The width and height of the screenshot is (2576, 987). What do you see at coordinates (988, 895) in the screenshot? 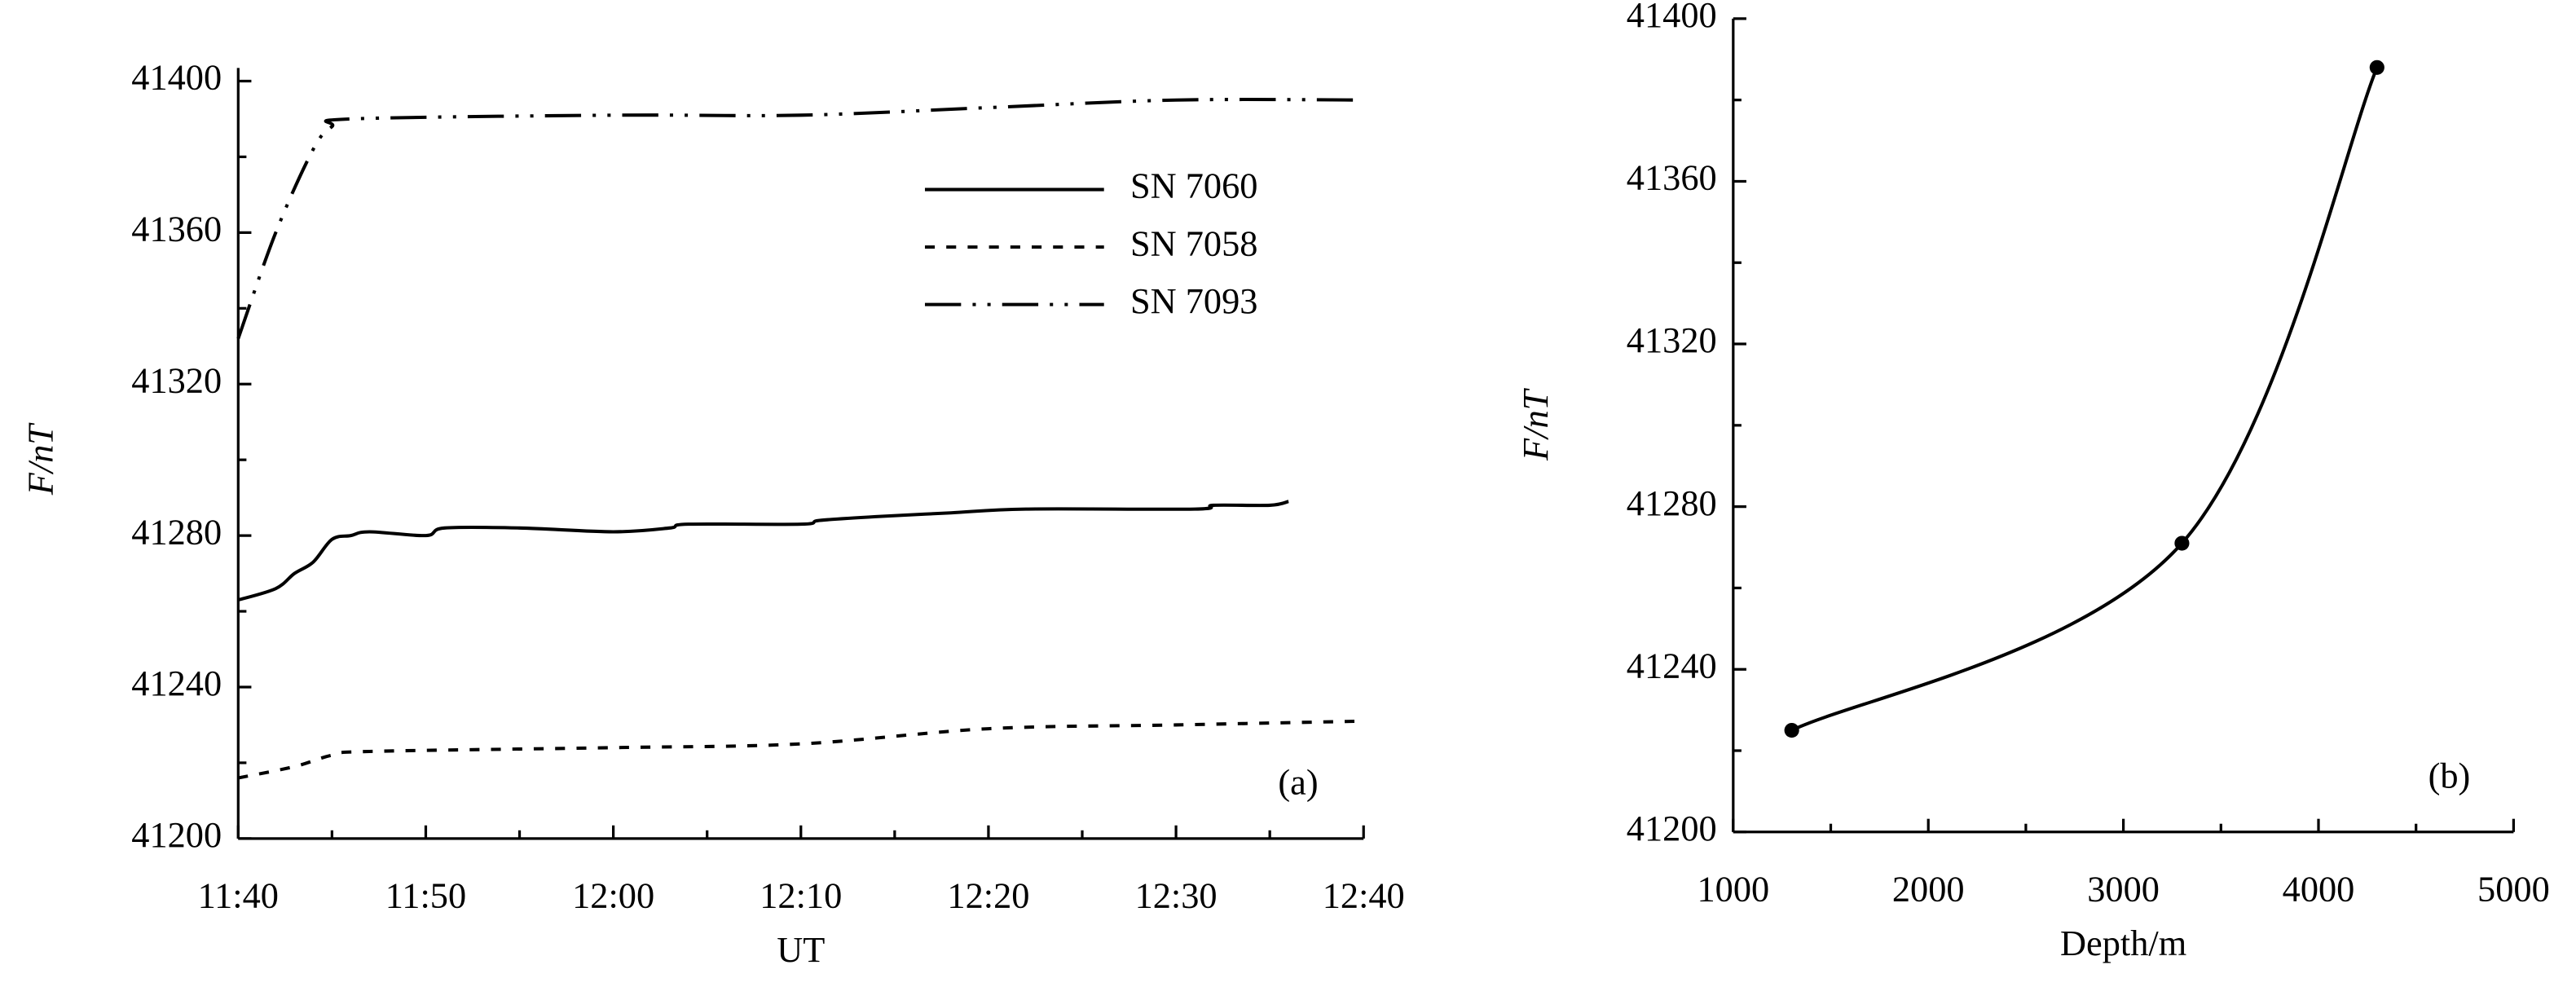
I see `x-tick-label: 12:20` at bounding box center [988, 895].